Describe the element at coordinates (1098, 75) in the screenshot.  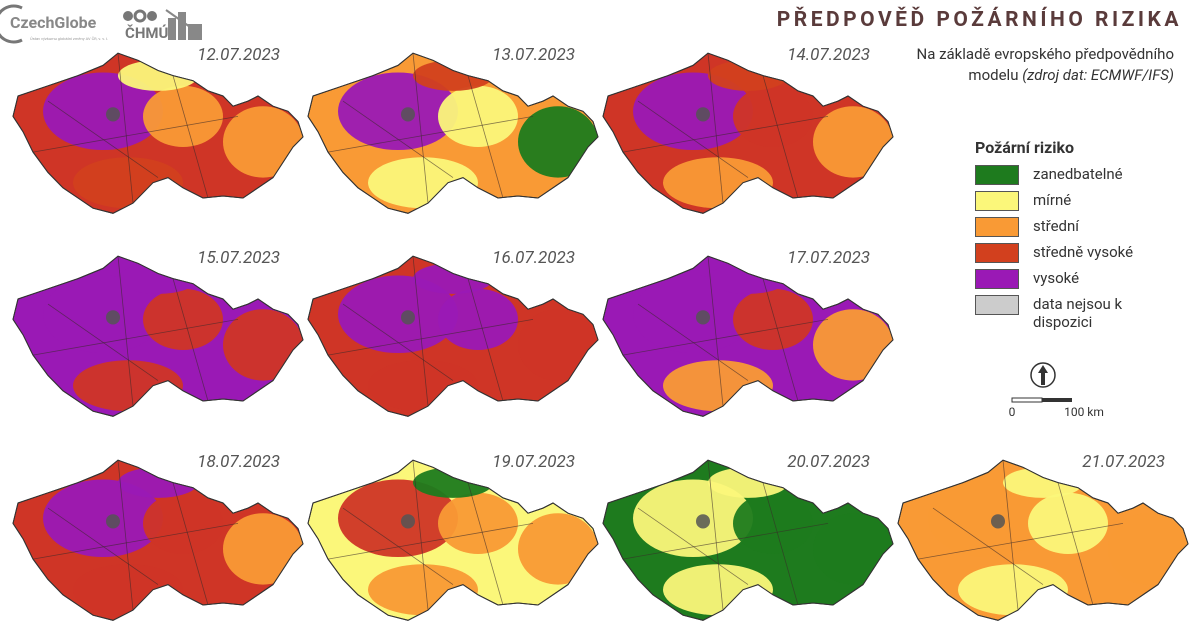
I see `source: (zdroj dat: ECMWF/IFS)` at that location.